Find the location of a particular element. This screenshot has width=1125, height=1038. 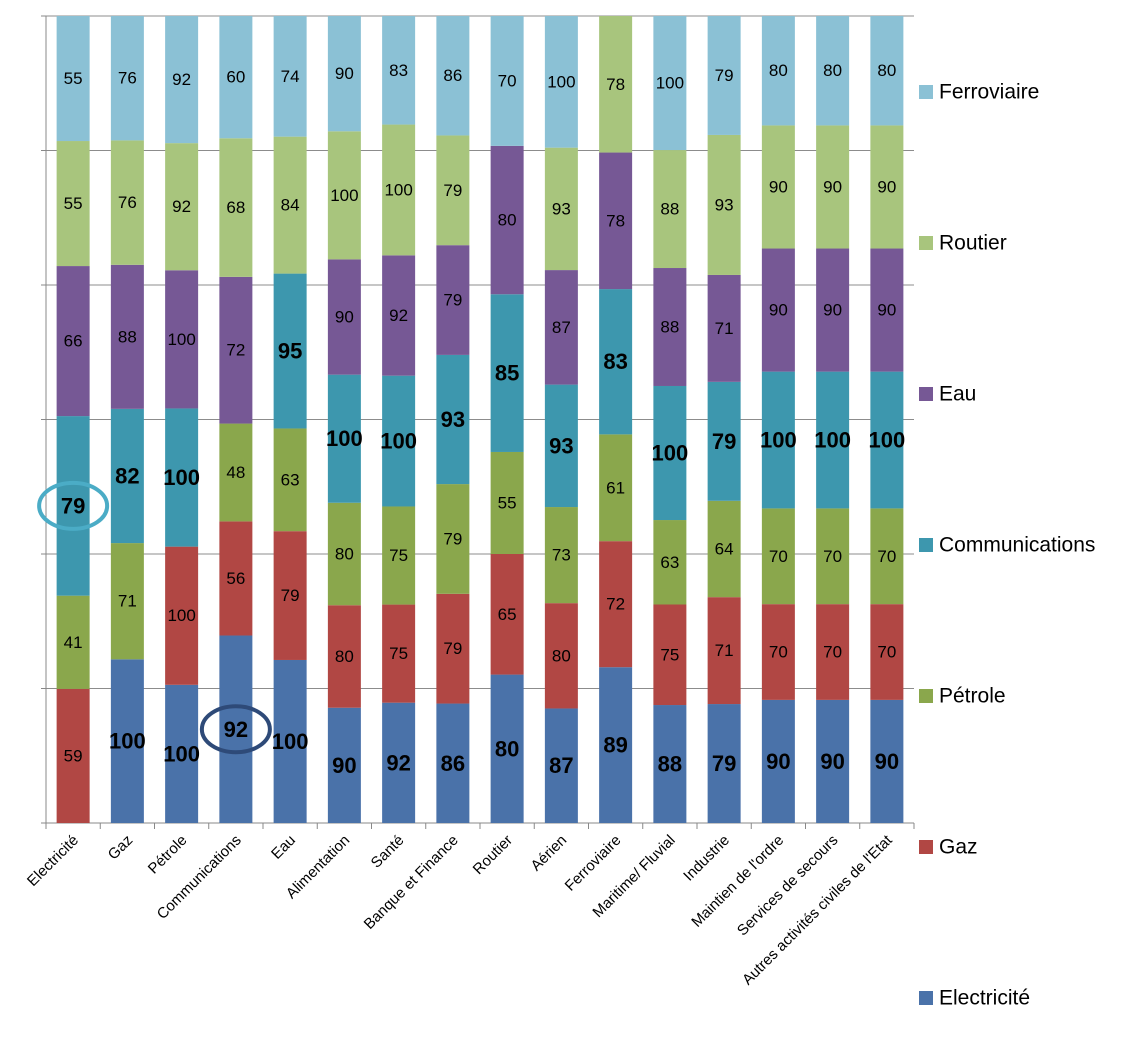

data-label: 68 is located at coordinates (235, 207).